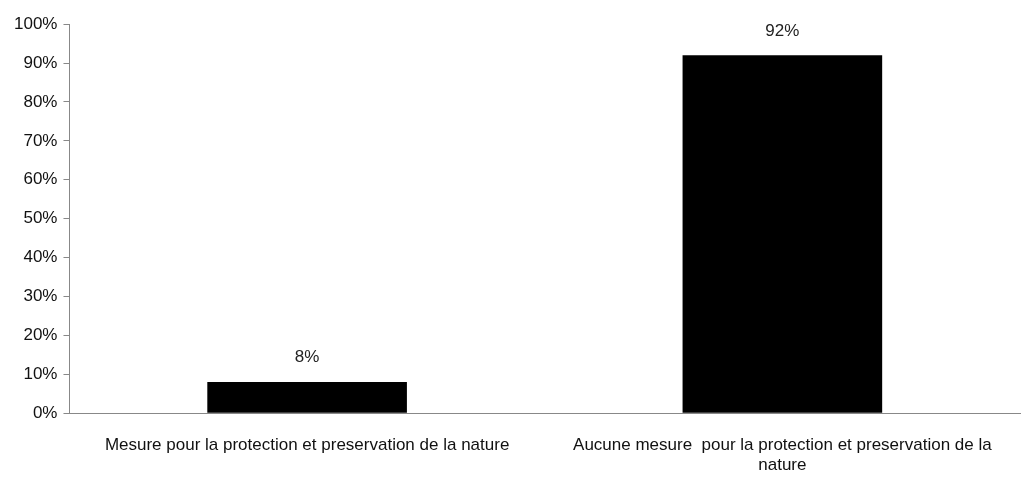  I want to click on y-tick-label: 40%, so click(40, 257).